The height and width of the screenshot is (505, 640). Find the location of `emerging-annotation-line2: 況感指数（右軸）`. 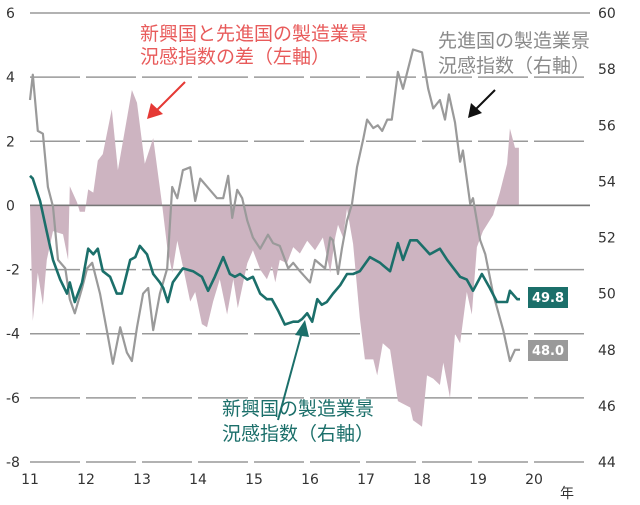

emerging-annotation-line2: 況感指数（右軸） is located at coordinates (298, 434).